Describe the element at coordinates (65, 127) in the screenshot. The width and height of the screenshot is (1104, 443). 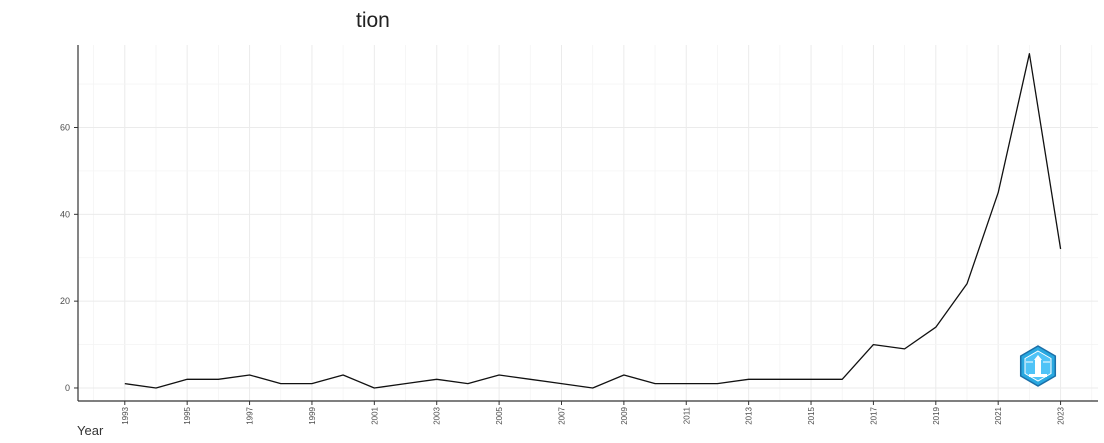
I see `y-tick-label: 60` at that location.